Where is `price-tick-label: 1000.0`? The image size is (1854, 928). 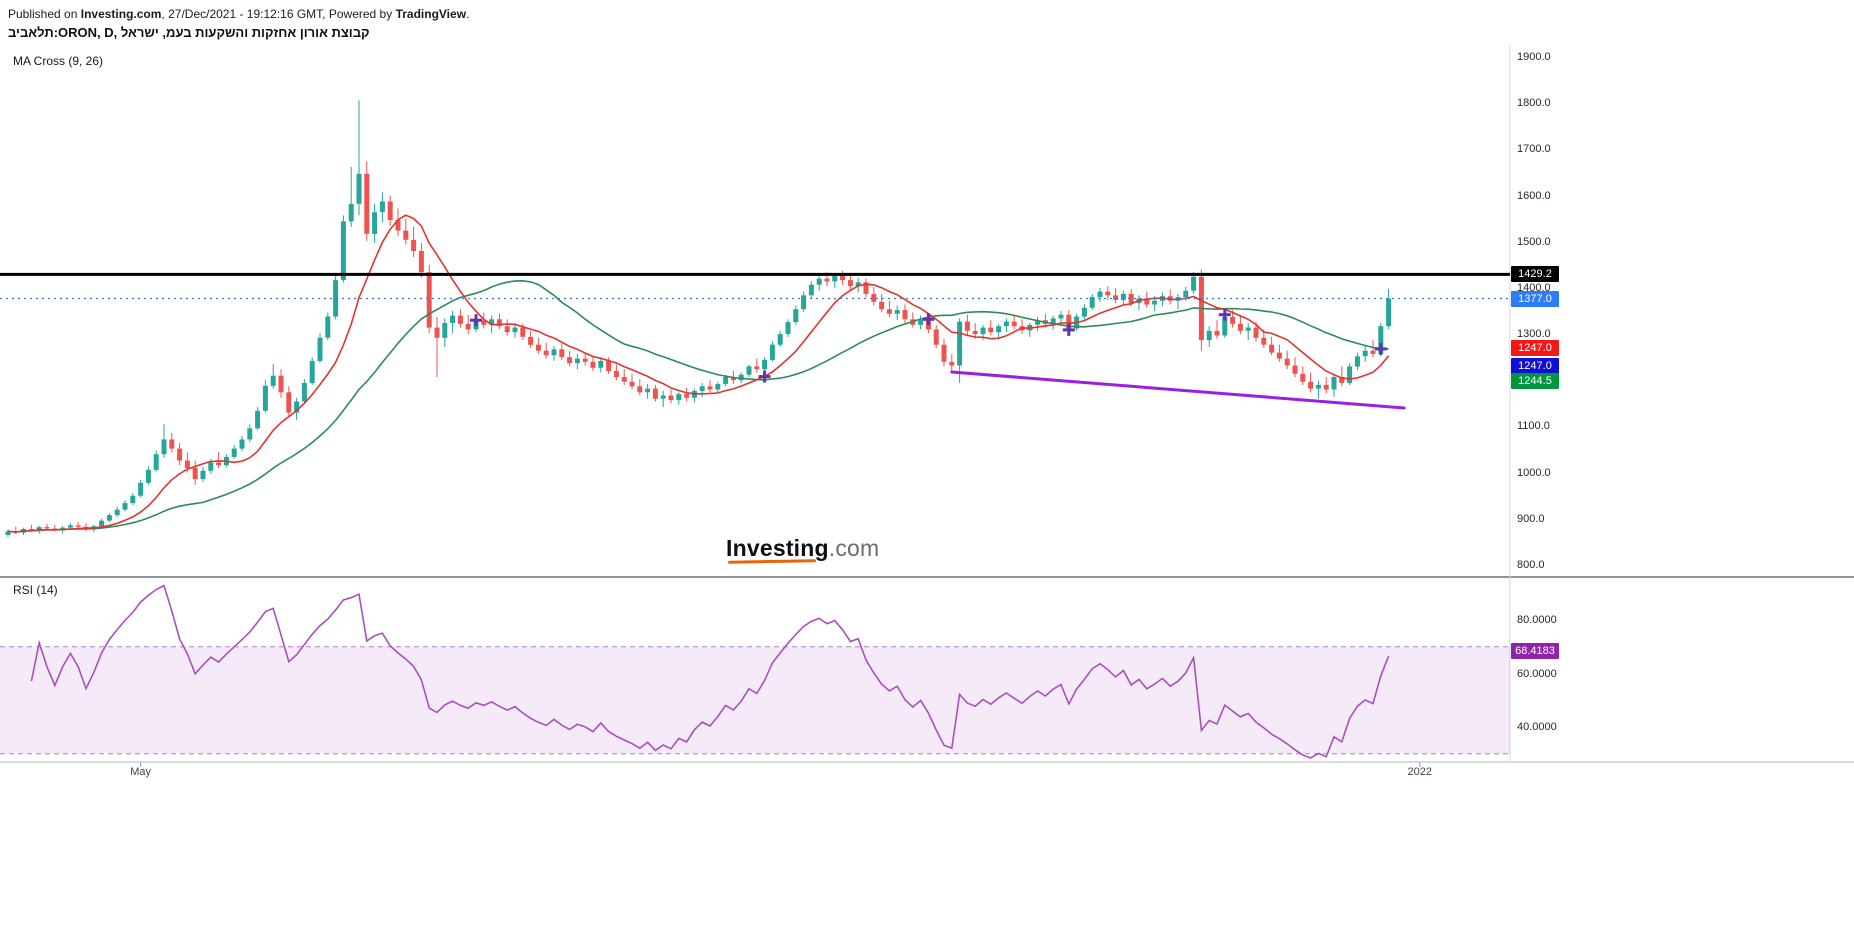
price-tick-label: 1000.0 is located at coordinates (1534, 472).